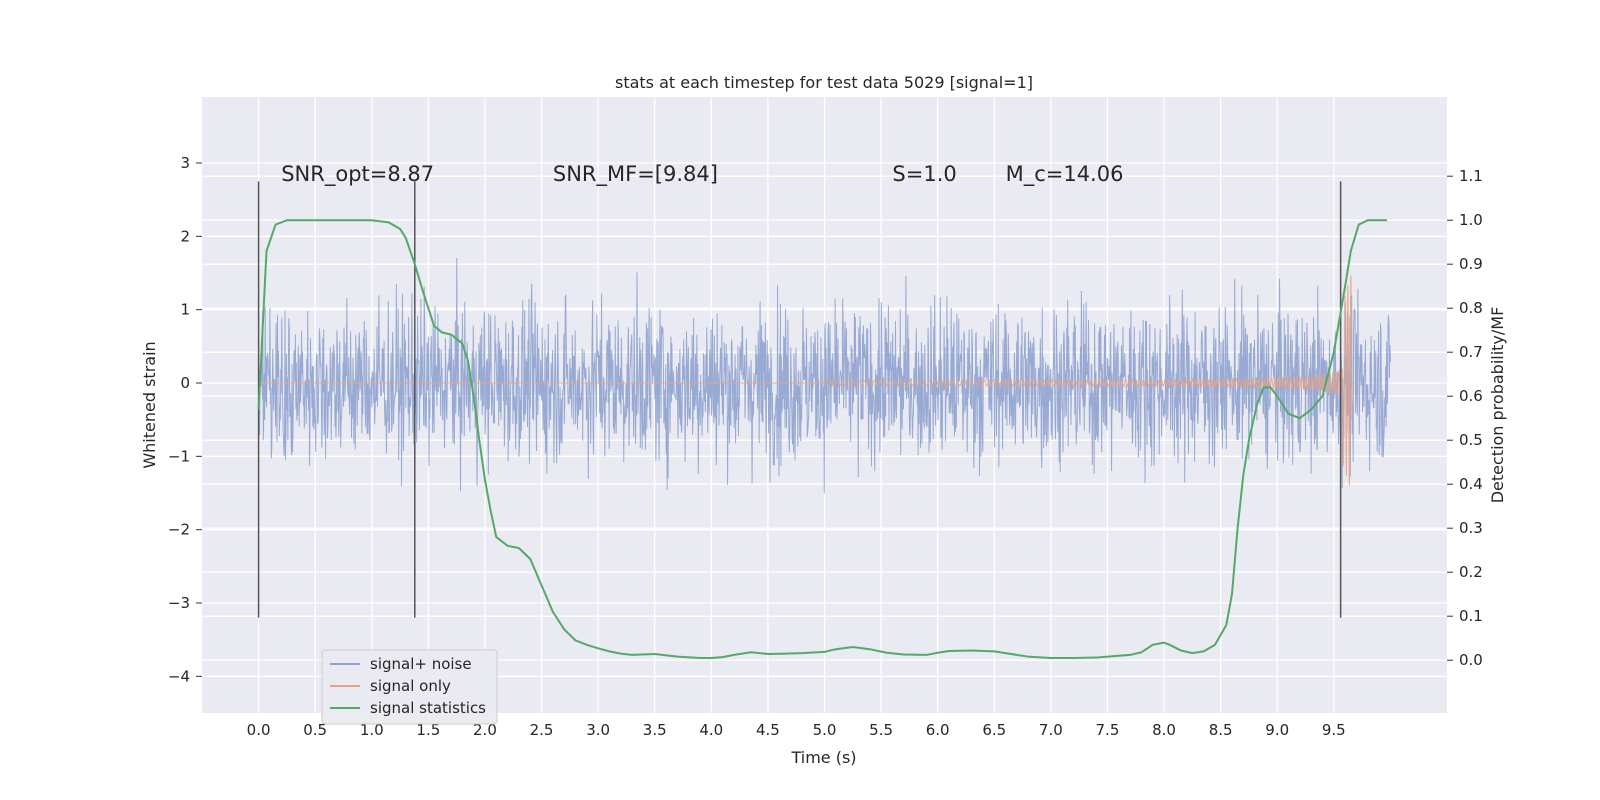 The height and width of the screenshot is (800, 1600). I want to click on x-tick-label: 4.5, so click(768, 730).